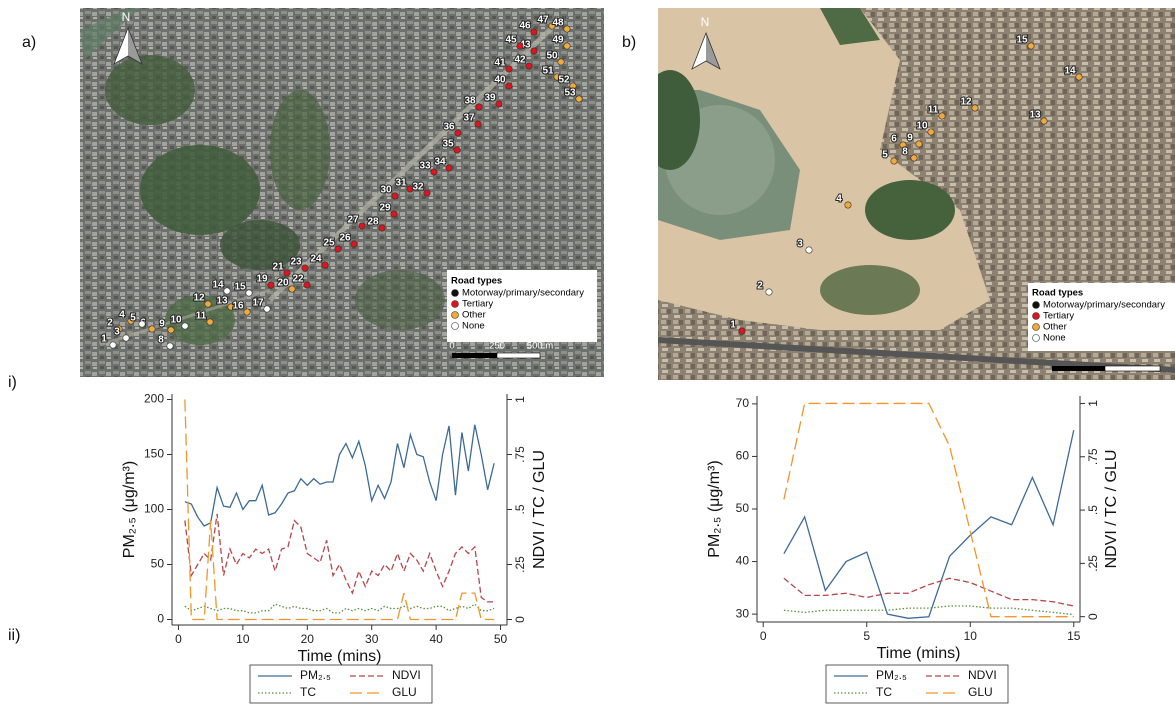  I want to click on y2-tick-label: 0, so click(1093, 616).